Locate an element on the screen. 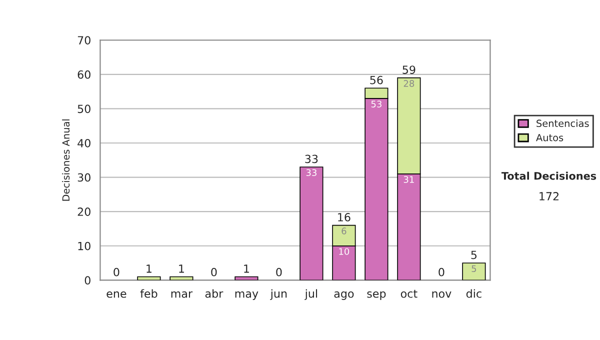  text: Total Decisiones is located at coordinates (548, 176).